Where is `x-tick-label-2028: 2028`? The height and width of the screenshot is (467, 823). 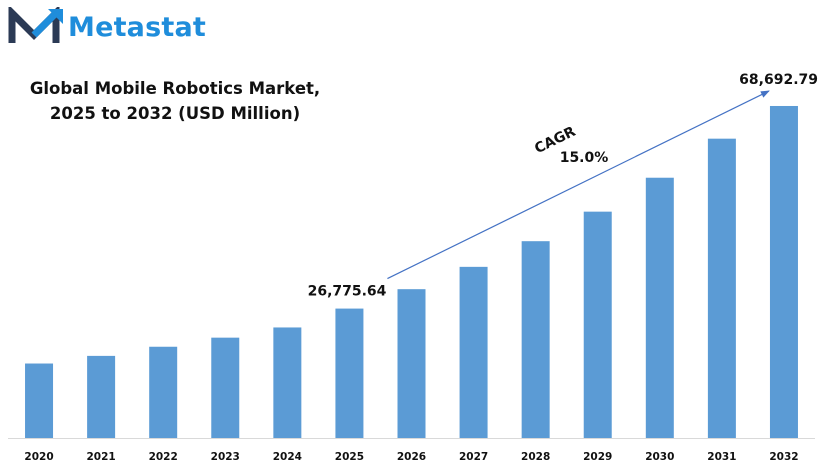 x-tick-label-2028: 2028 is located at coordinates (535, 457).